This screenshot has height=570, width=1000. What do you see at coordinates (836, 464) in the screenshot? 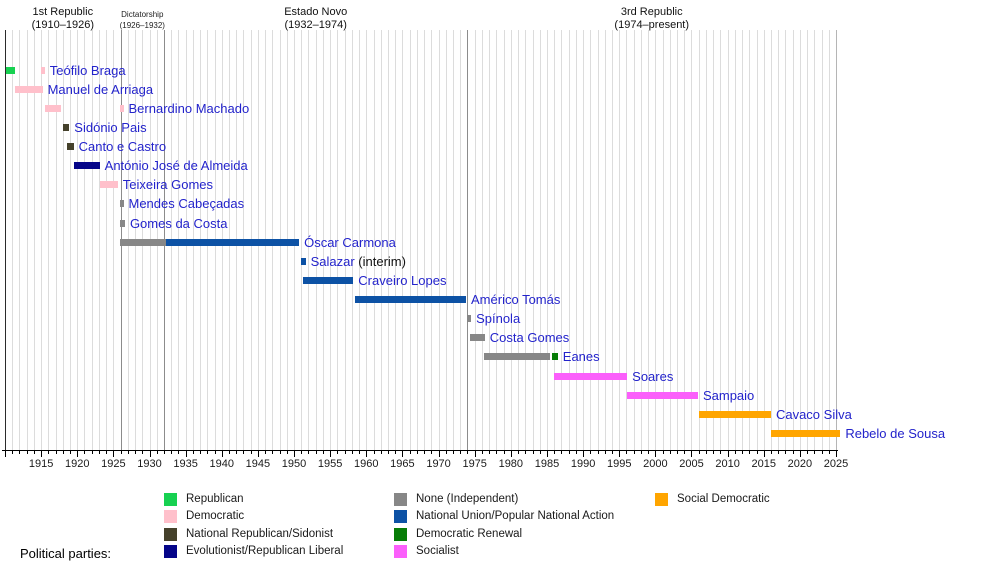
I see `axis-tick-label: 2025` at bounding box center [836, 464].